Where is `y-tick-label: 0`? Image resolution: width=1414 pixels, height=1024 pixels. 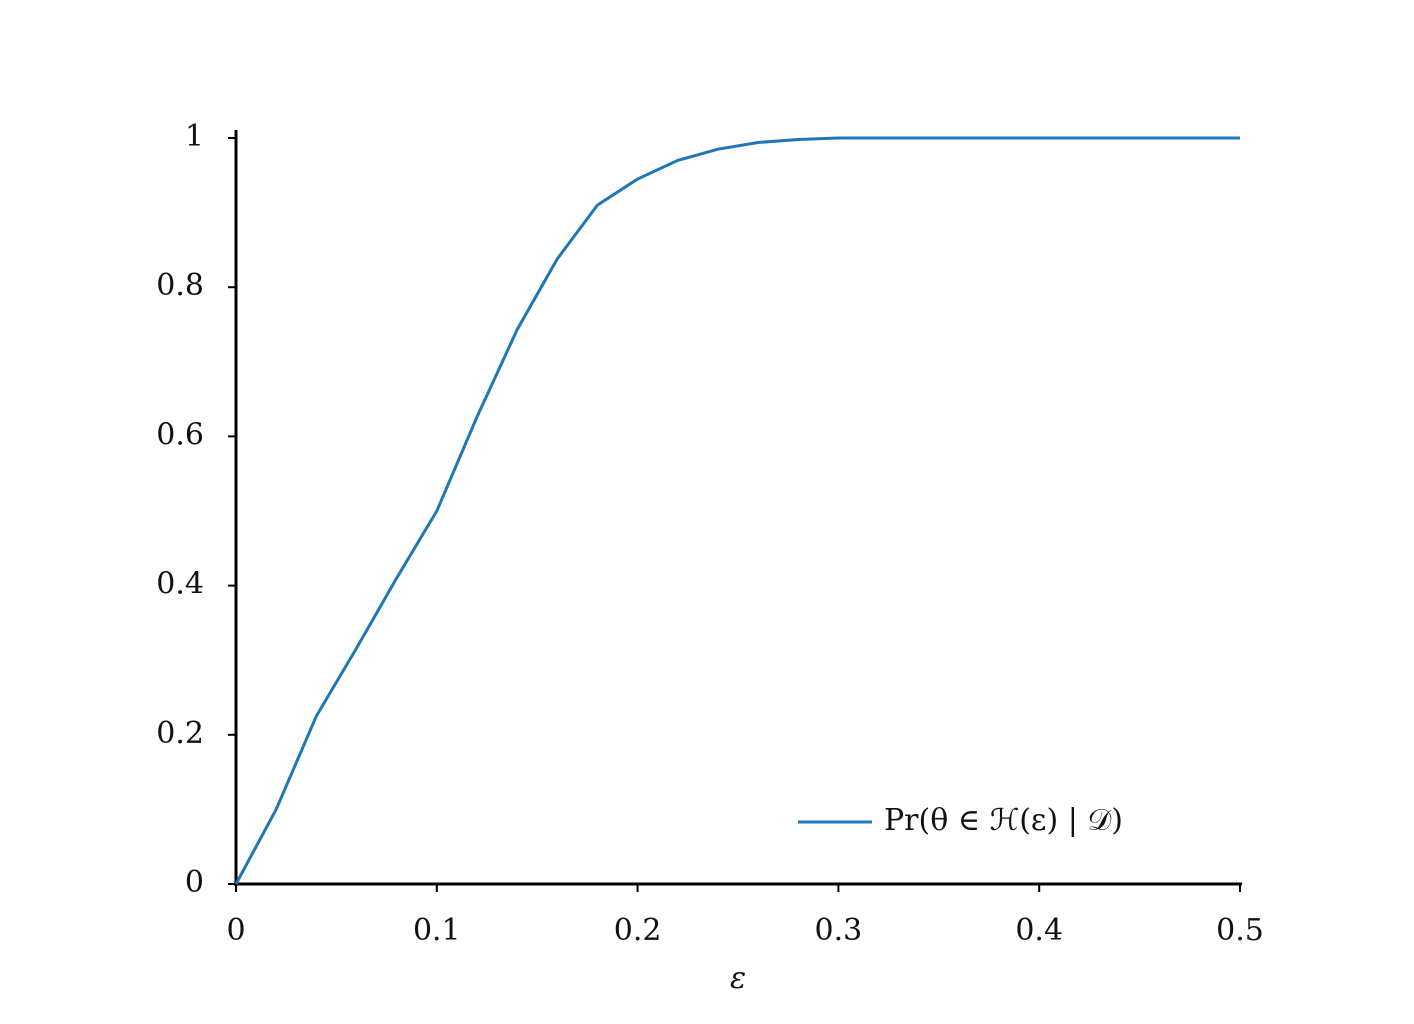 y-tick-label: 0 is located at coordinates (194, 882).